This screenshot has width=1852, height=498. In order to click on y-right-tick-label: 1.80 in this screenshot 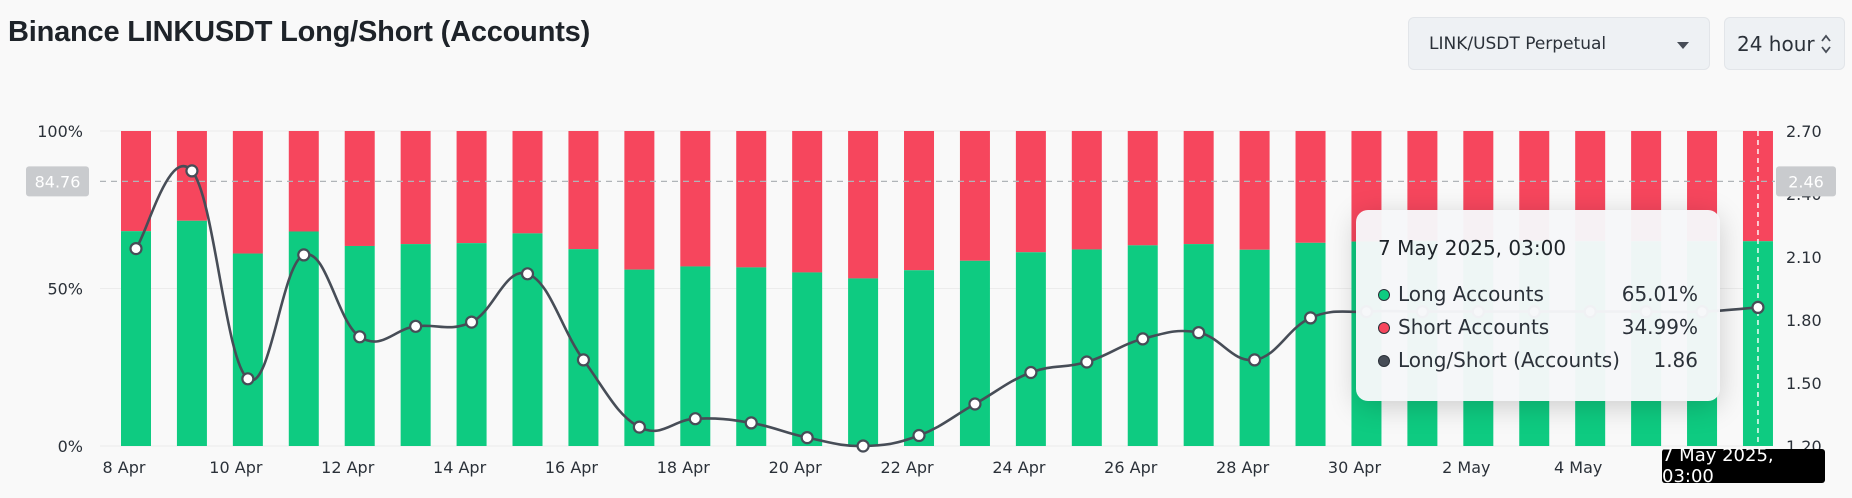, I will do `click(1804, 320)`.